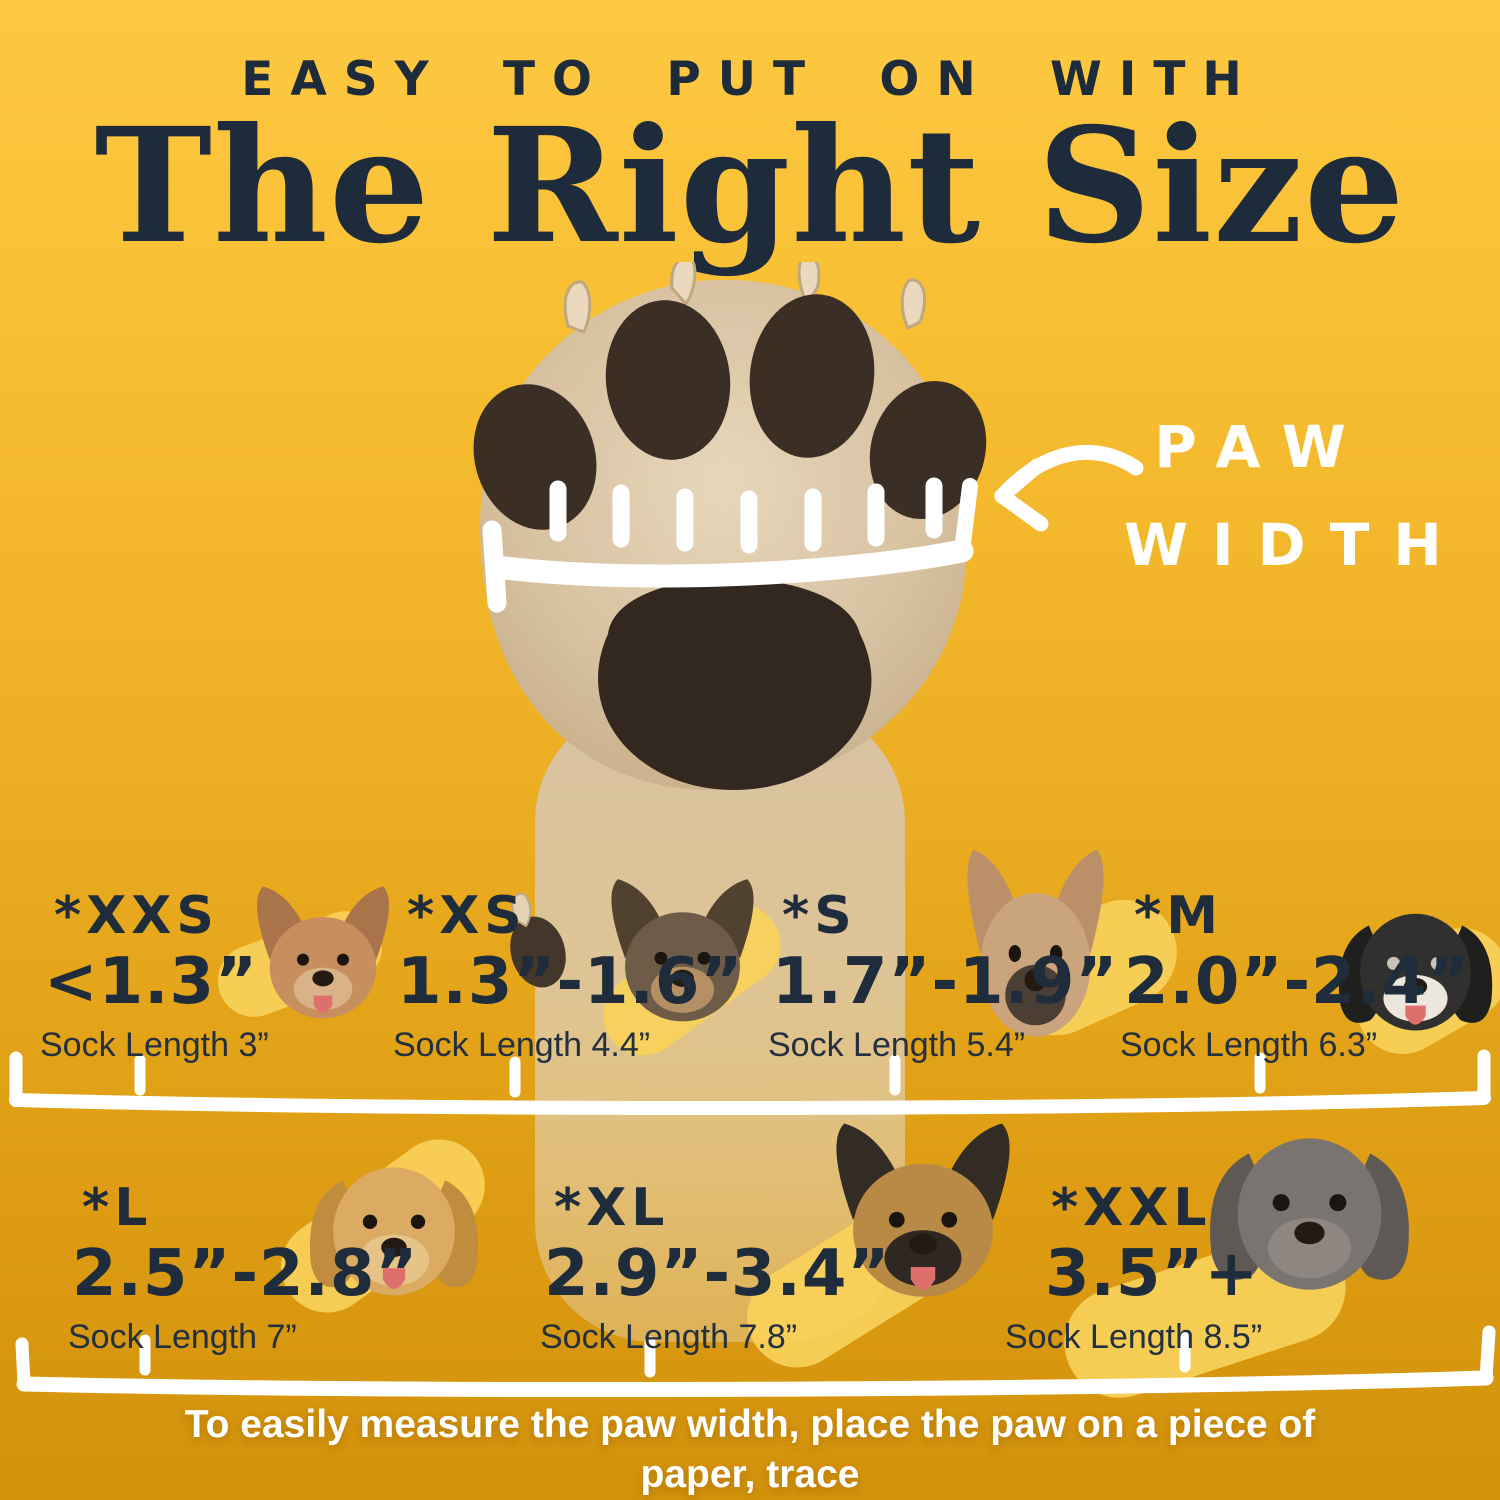 This screenshot has height=1500, width=1500. What do you see at coordinates (522, 1045) in the screenshot?
I see `sock-length: Sock Length 4.4”` at bounding box center [522, 1045].